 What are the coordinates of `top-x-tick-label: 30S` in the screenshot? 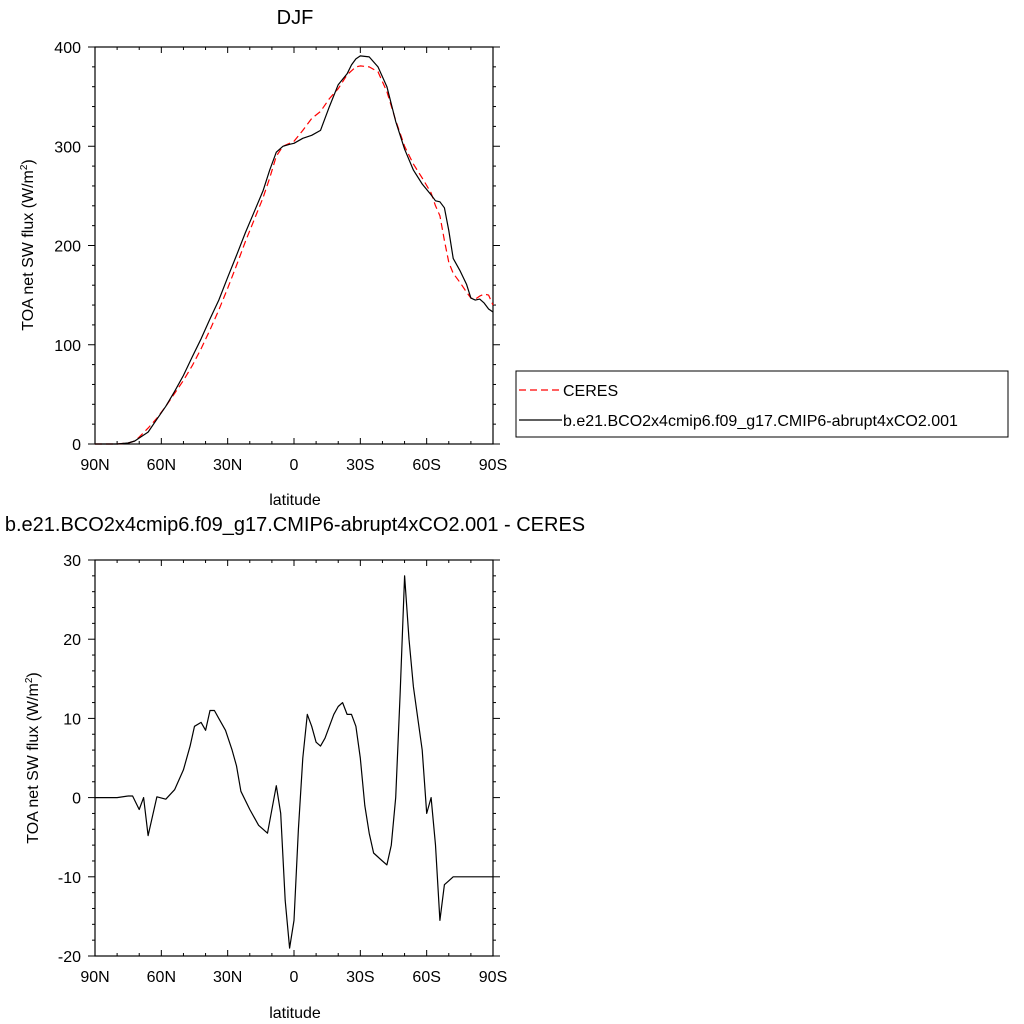 It's located at (360, 465).